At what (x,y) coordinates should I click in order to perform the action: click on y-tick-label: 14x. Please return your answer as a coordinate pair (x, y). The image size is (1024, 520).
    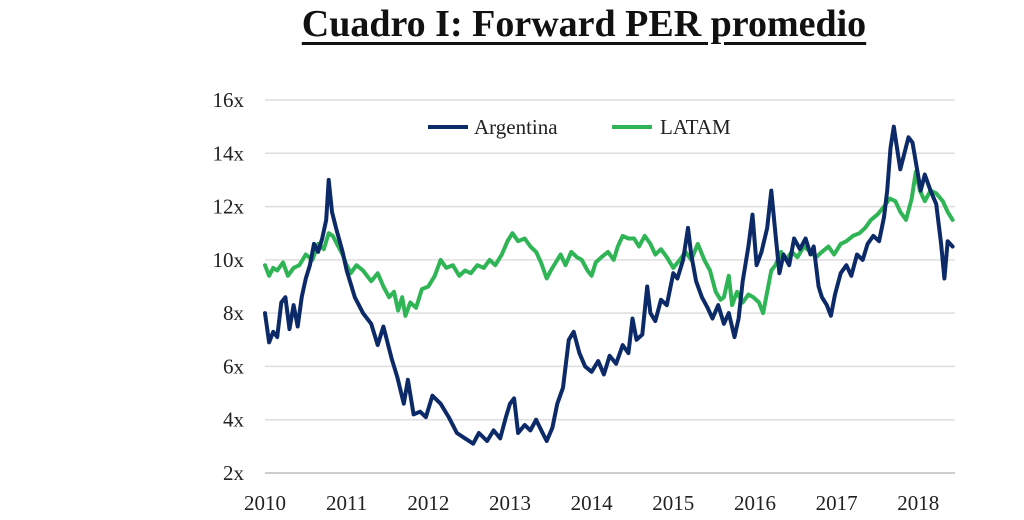
    Looking at the image, I should click on (229, 153).